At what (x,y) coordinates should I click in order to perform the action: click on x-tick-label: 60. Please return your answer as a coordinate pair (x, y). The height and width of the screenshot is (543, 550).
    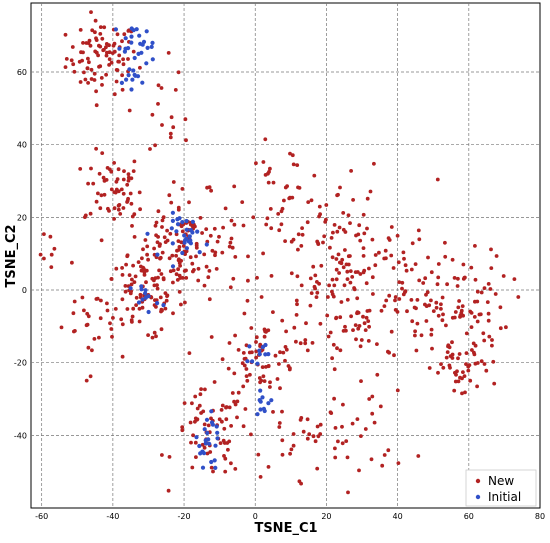
    Looking at the image, I should click on (469, 516).